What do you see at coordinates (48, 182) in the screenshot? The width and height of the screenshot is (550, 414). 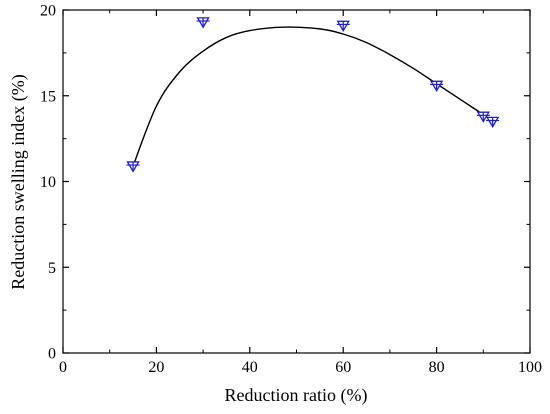 I see `y-tick-label-10: 10` at bounding box center [48, 182].